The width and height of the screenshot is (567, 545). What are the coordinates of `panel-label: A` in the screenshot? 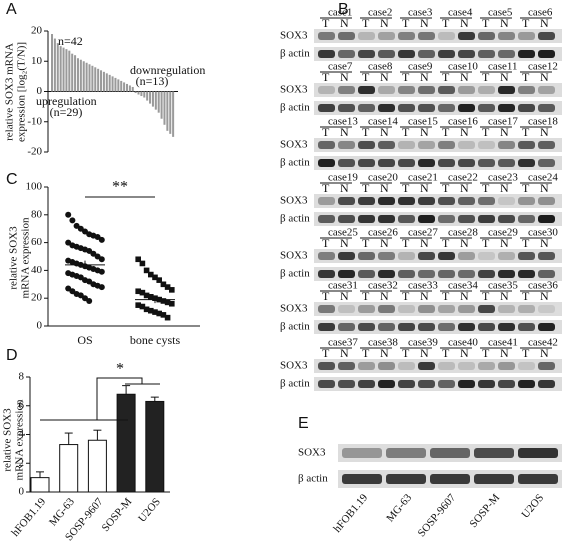 It's located at (11, 9).